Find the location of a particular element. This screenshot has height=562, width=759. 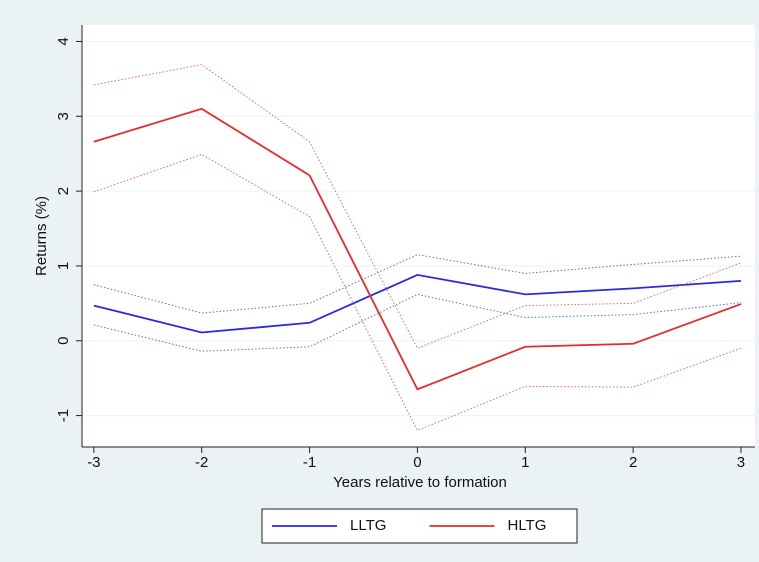

x-tick-label: 3 is located at coordinates (741, 462).